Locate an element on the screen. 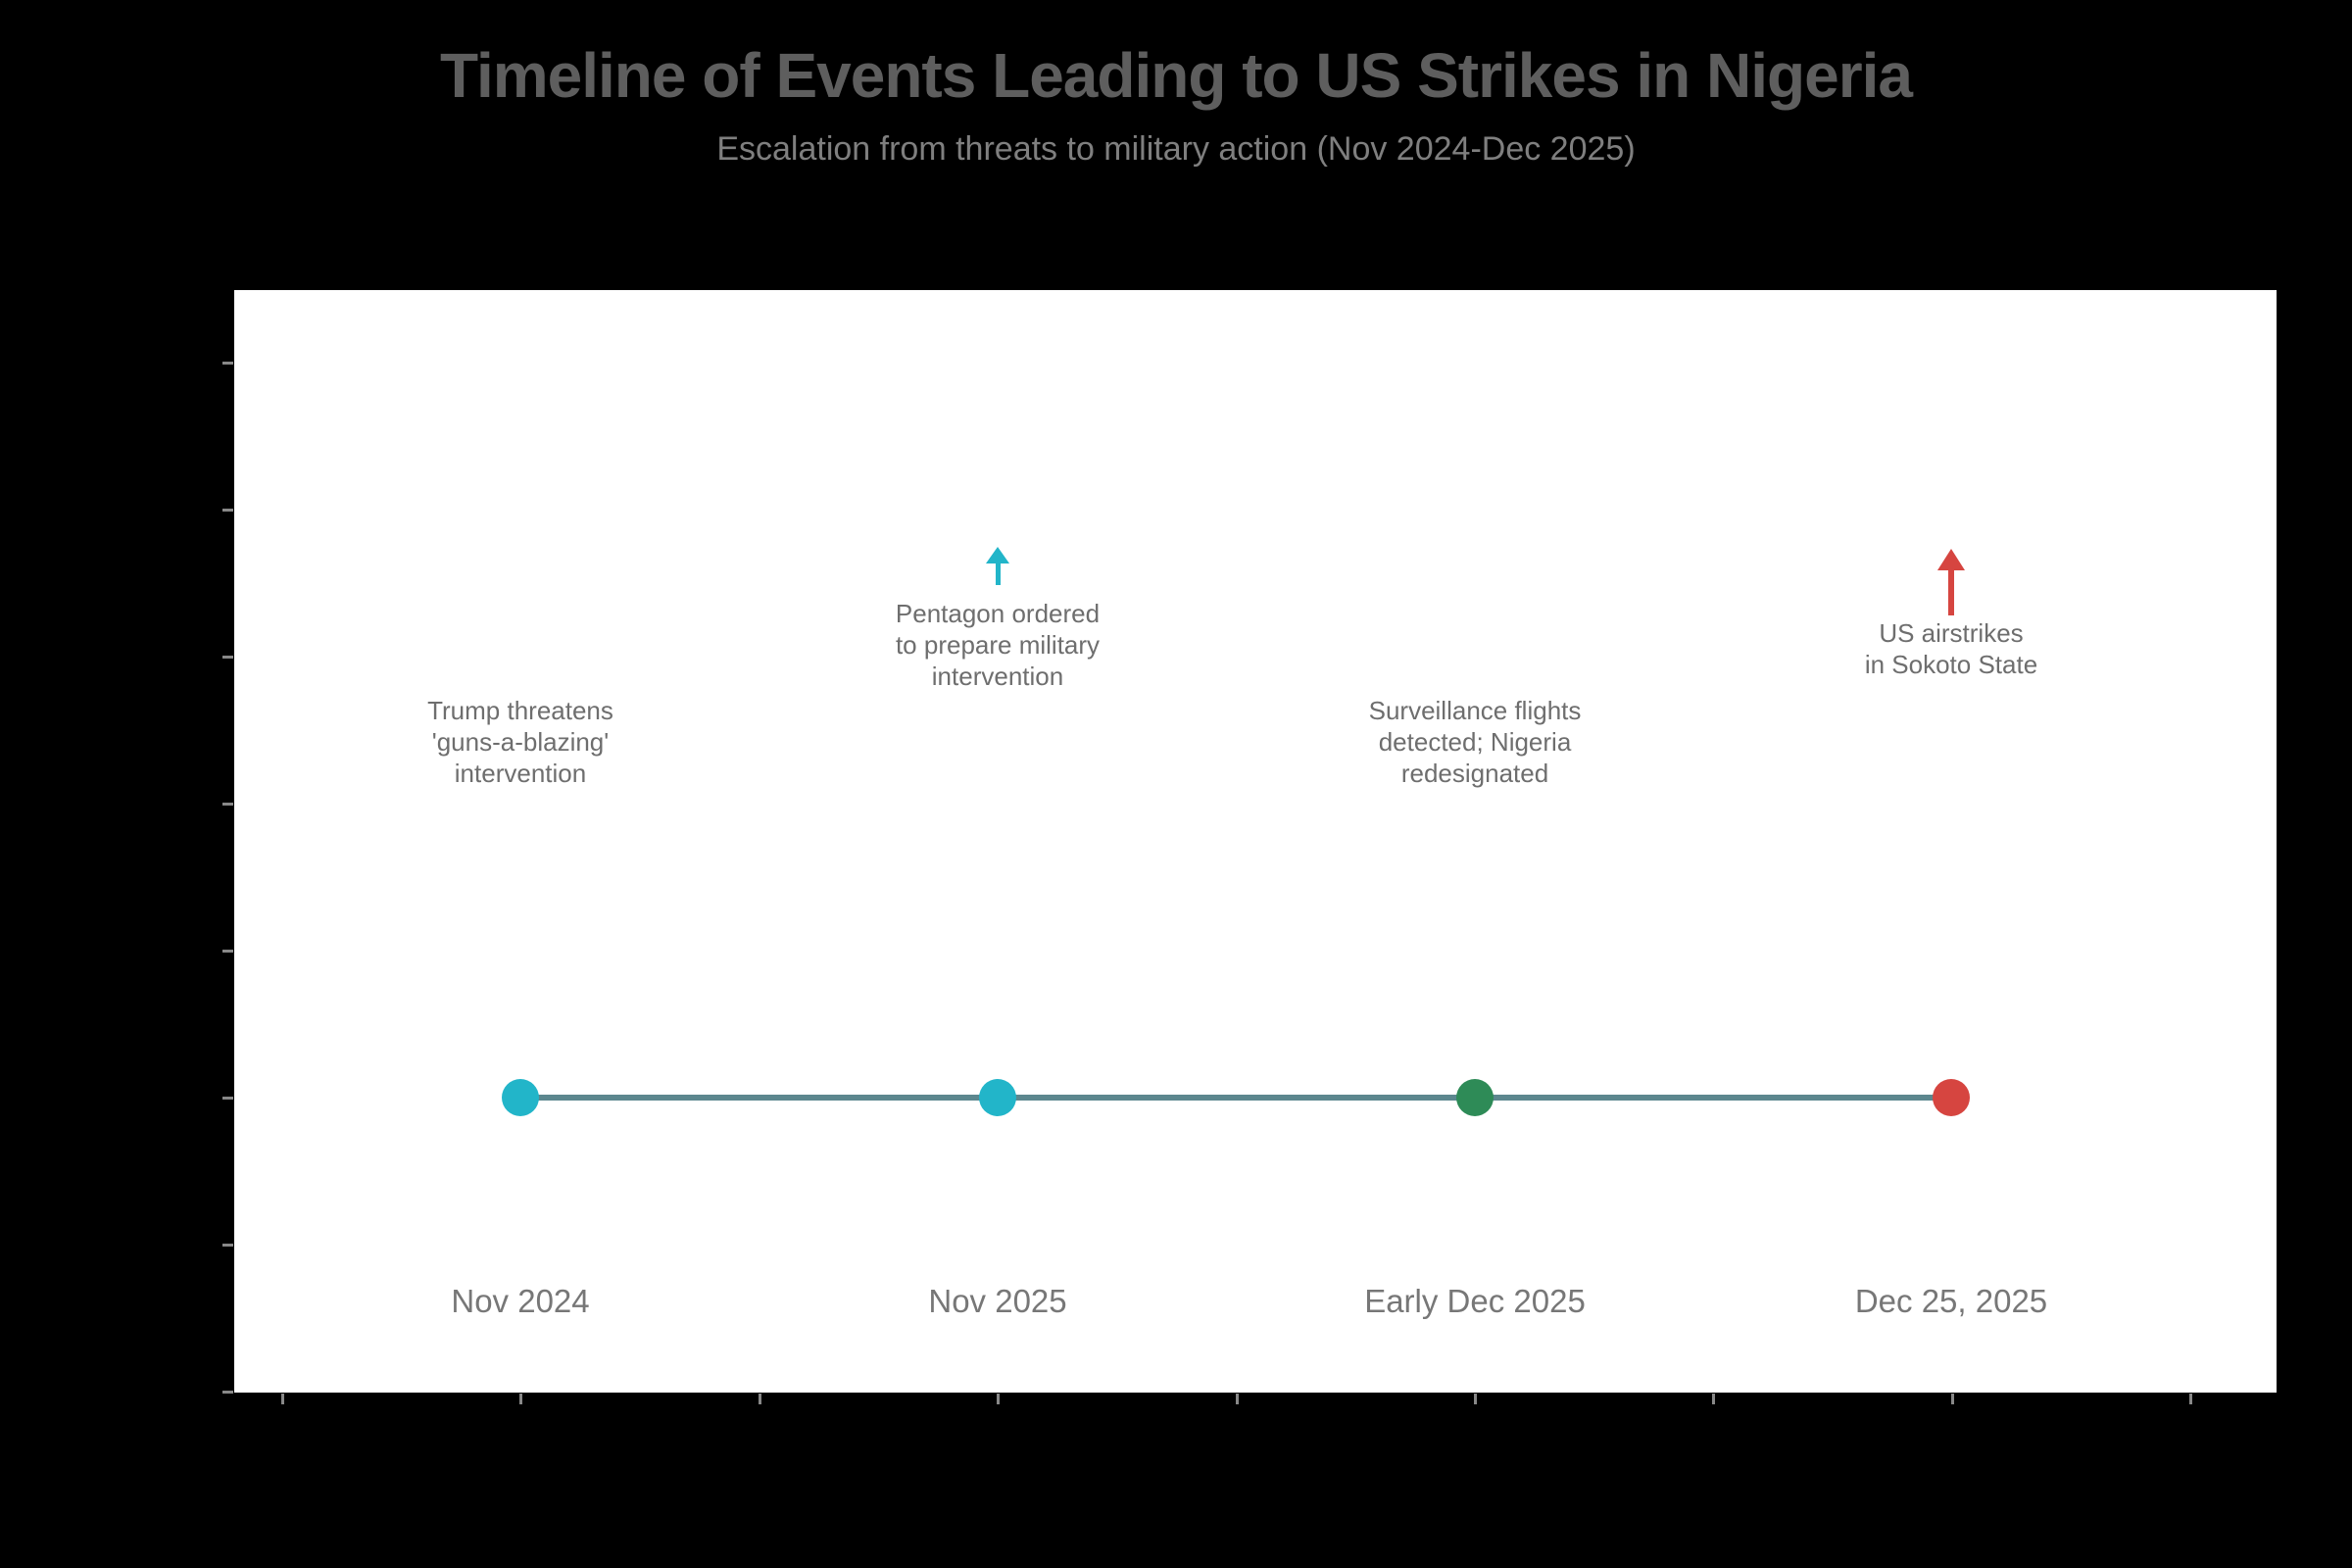 This screenshot has width=2352, height=1568. annotation-line: Pentagon ordered is located at coordinates (998, 613).